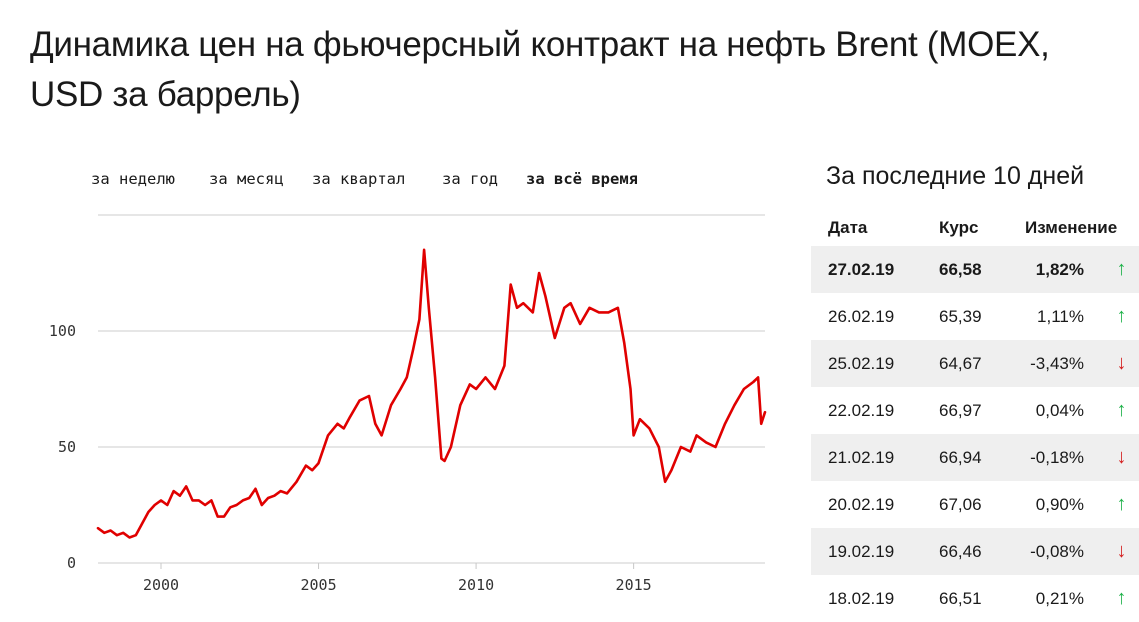 The width and height of the screenshot is (1139, 622). Describe the element at coordinates (1059, 598) in the screenshot. I see `row-change: 0,21%` at that location.